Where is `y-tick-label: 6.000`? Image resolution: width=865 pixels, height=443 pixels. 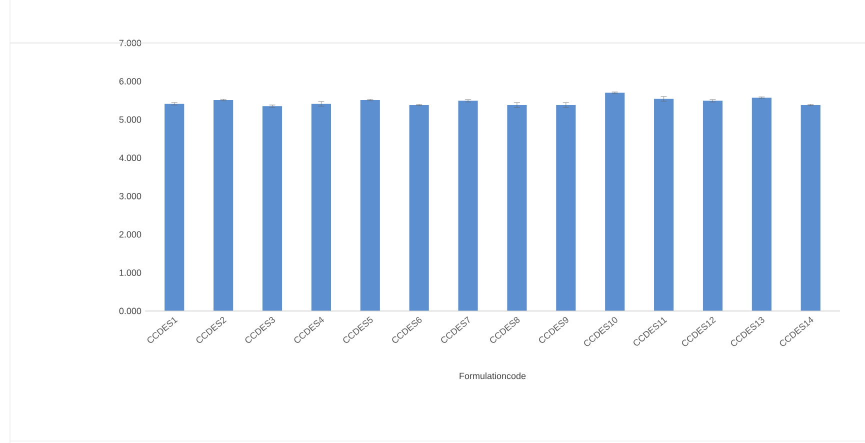 y-tick-label: 6.000 is located at coordinates (130, 81).